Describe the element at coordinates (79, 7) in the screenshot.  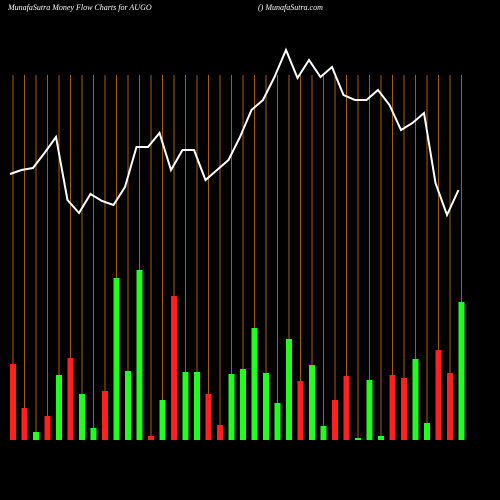
I see `chart-title: MunafaSutra Money Flow Charts for AUGO` at that location.